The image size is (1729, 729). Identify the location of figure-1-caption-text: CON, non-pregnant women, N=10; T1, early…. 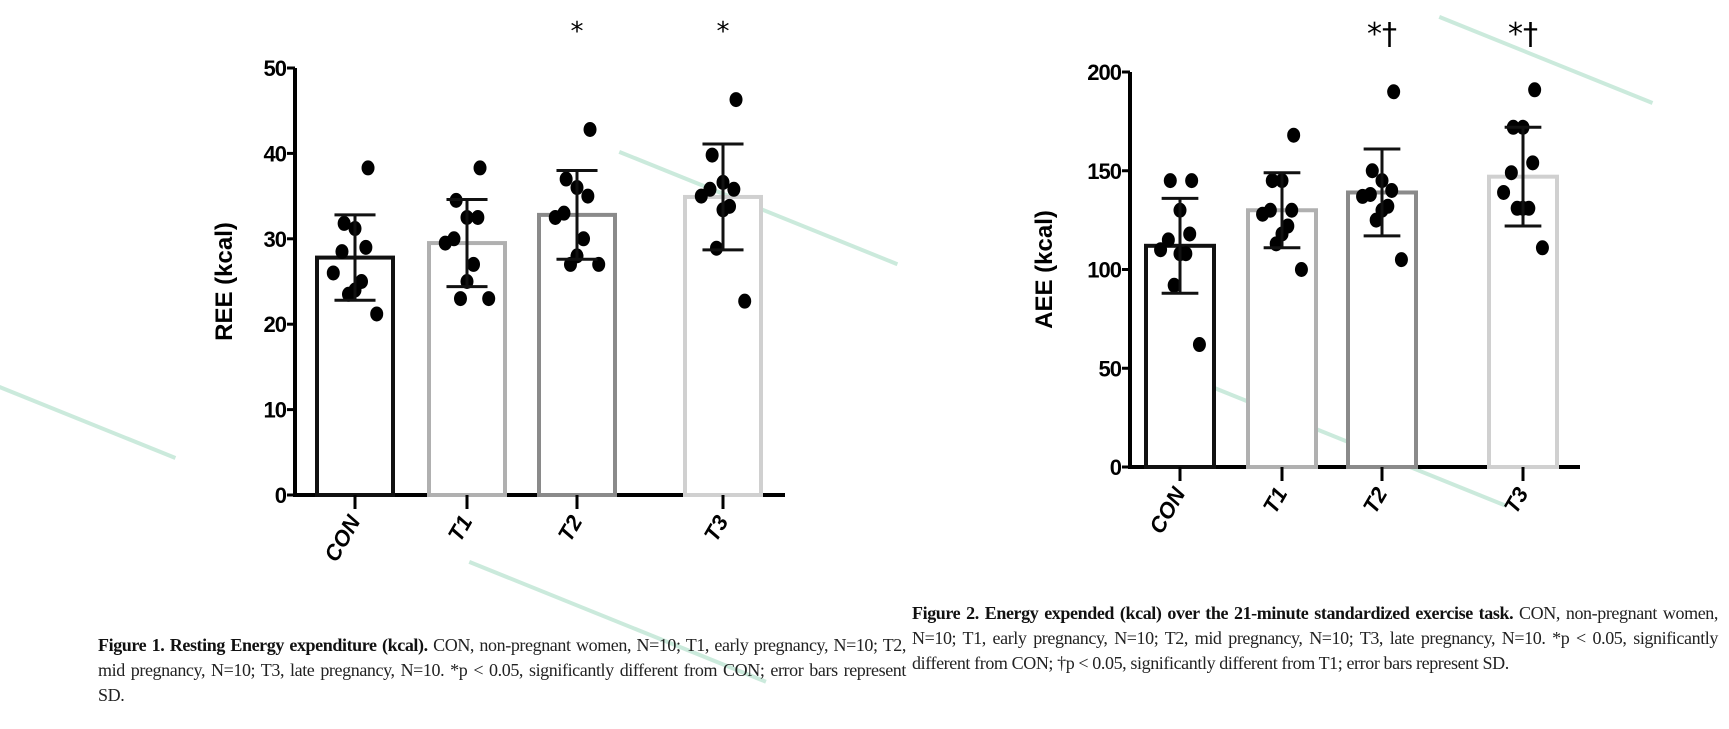
(502, 670).